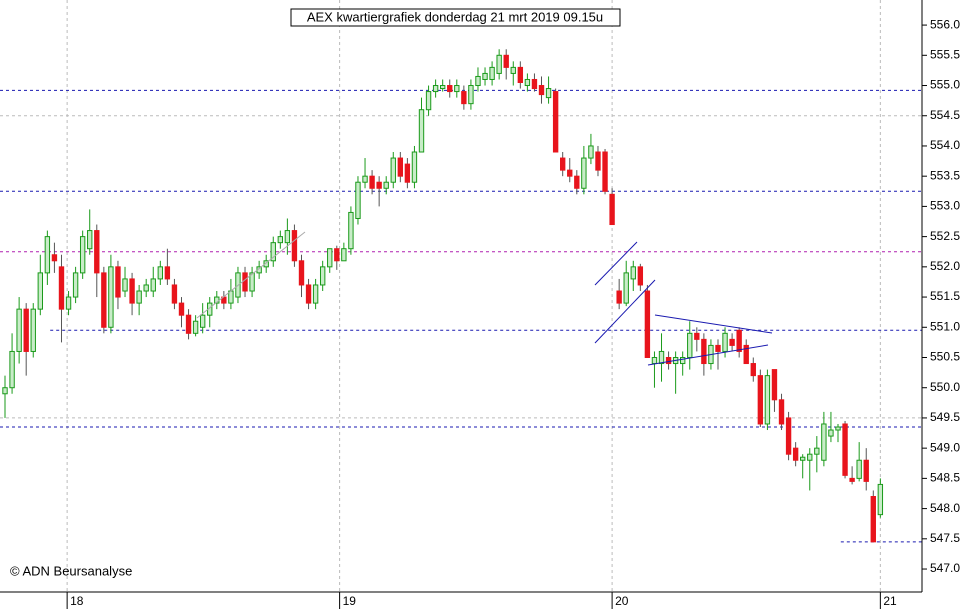  I want to click on y-tick-label: 552.0, so click(945, 266).